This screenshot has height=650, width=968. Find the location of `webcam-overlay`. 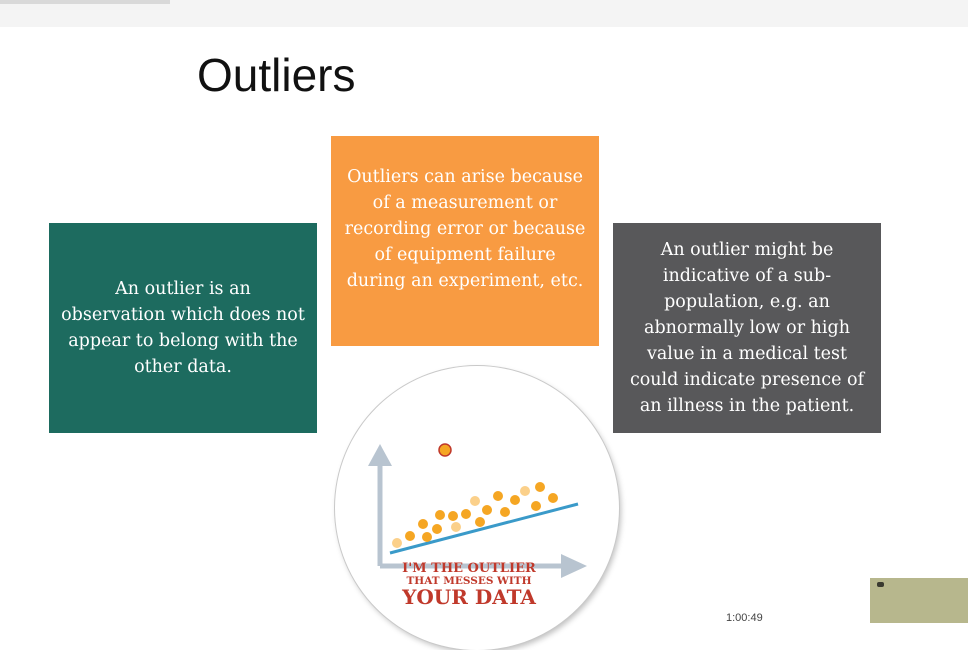

webcam-overlay is located at coordinates (919, 600).